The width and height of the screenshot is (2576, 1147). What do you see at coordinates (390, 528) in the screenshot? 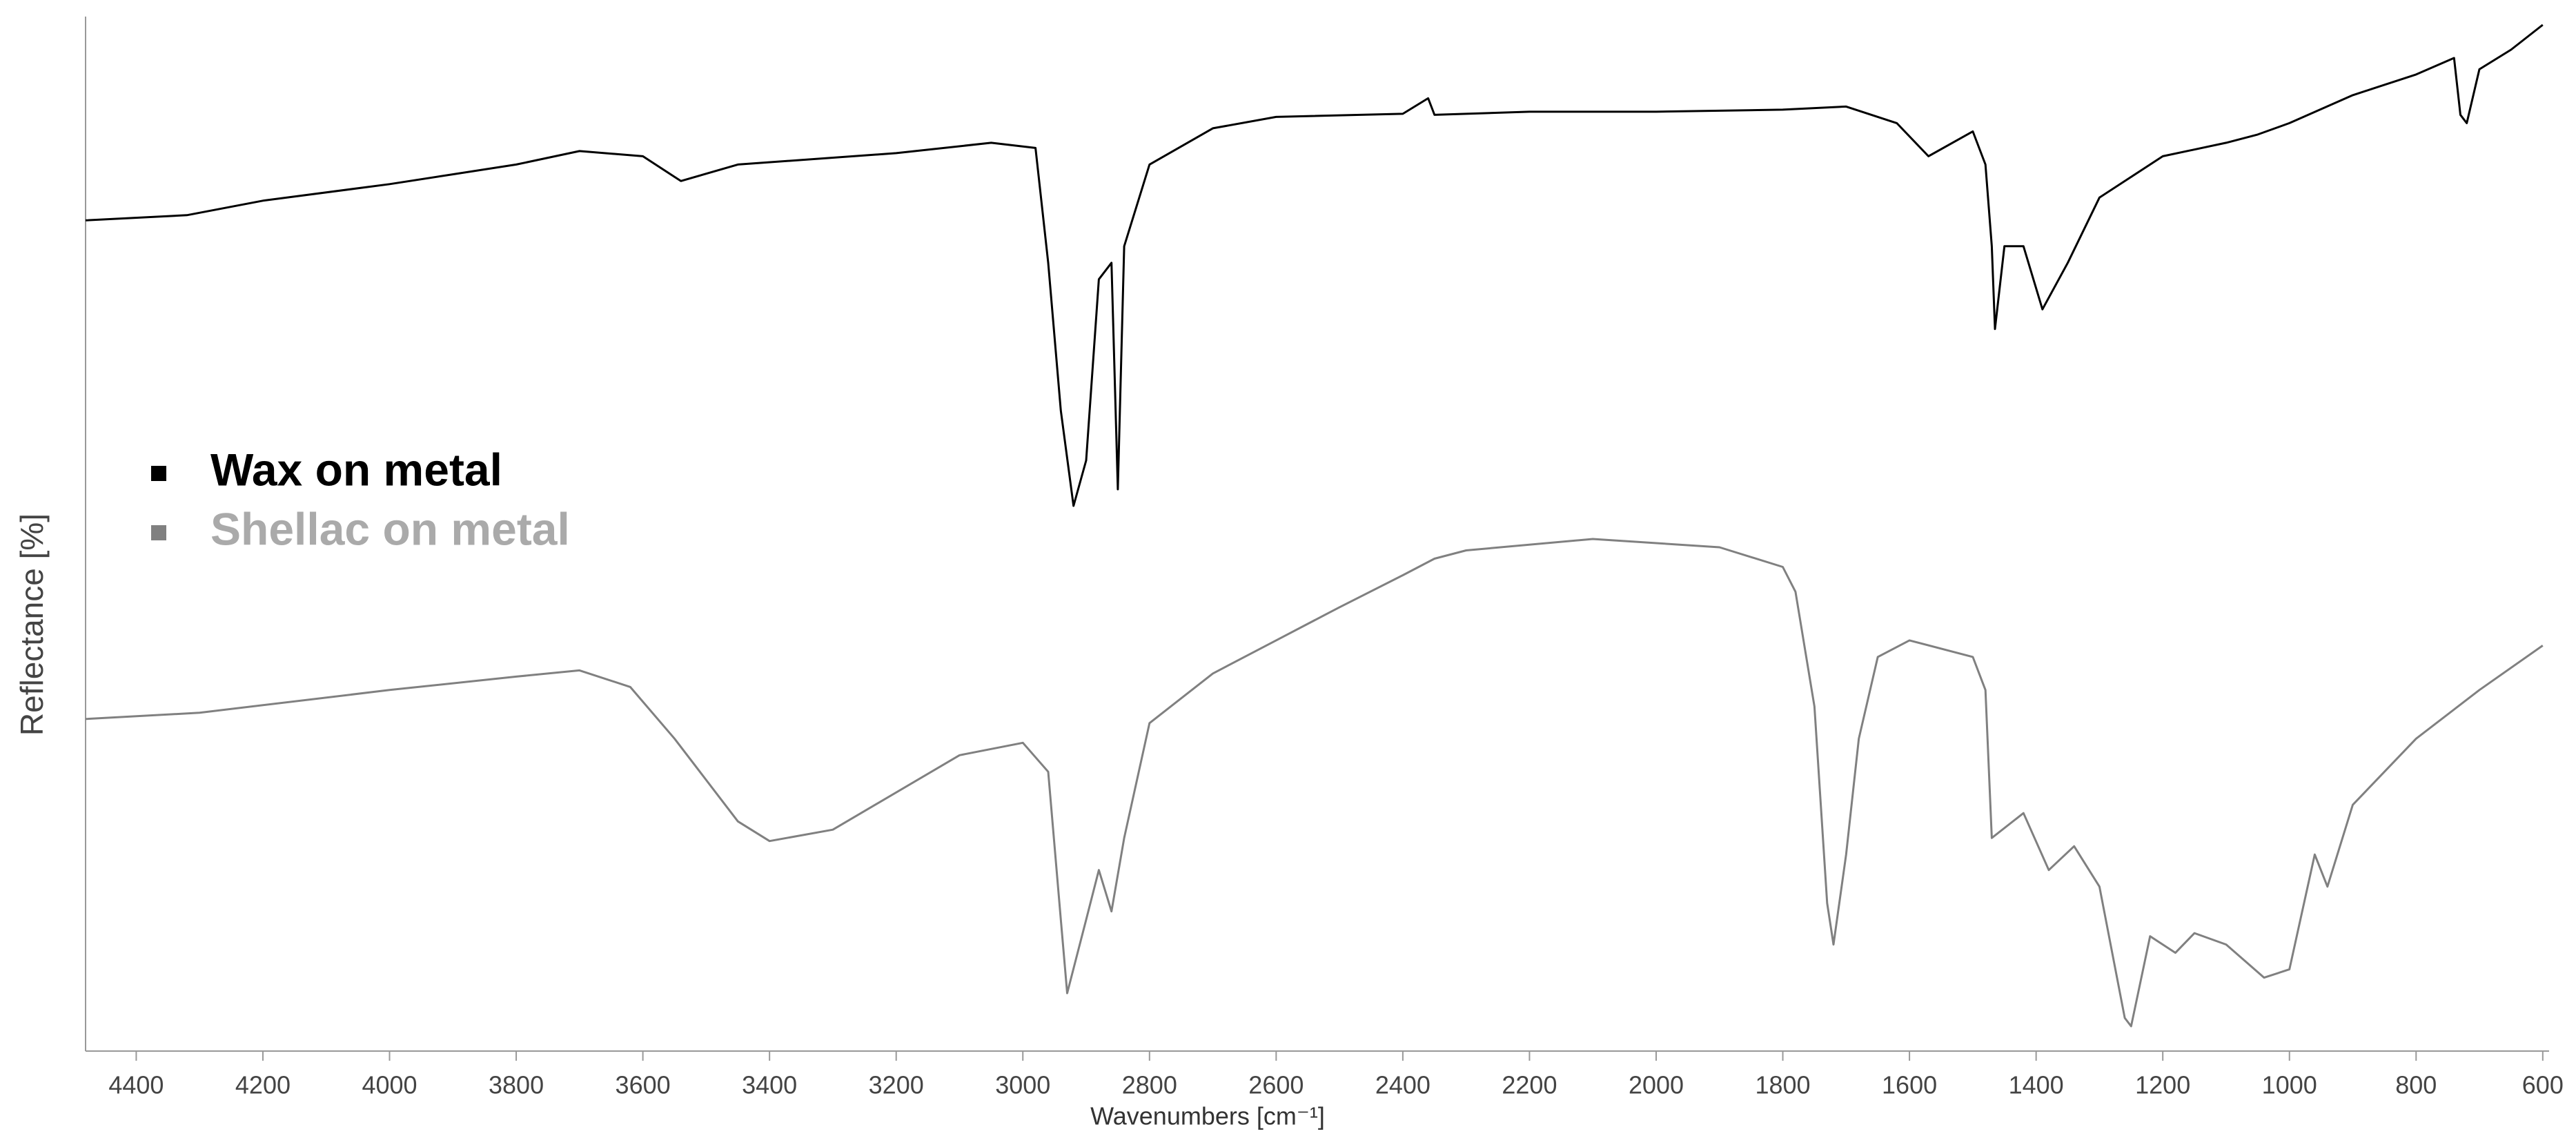
I see `legend-label: Shellac on metal` at bounding box center [390, 528].